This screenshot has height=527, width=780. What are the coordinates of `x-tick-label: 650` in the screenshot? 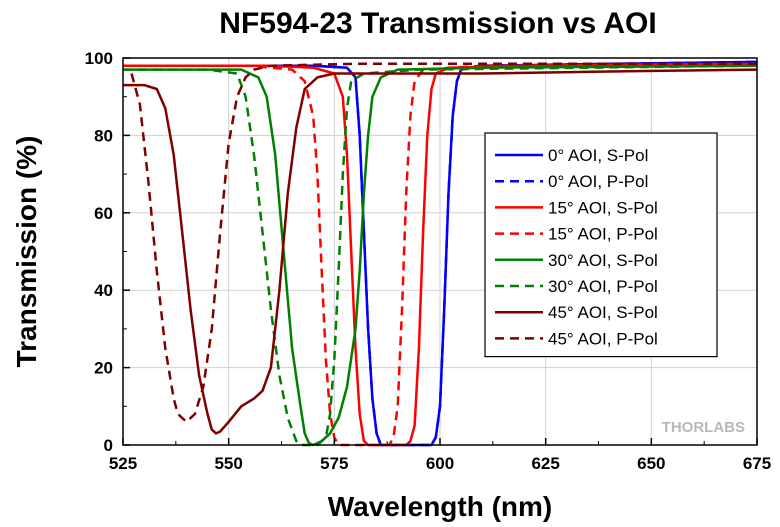 It's located at (651, 463).